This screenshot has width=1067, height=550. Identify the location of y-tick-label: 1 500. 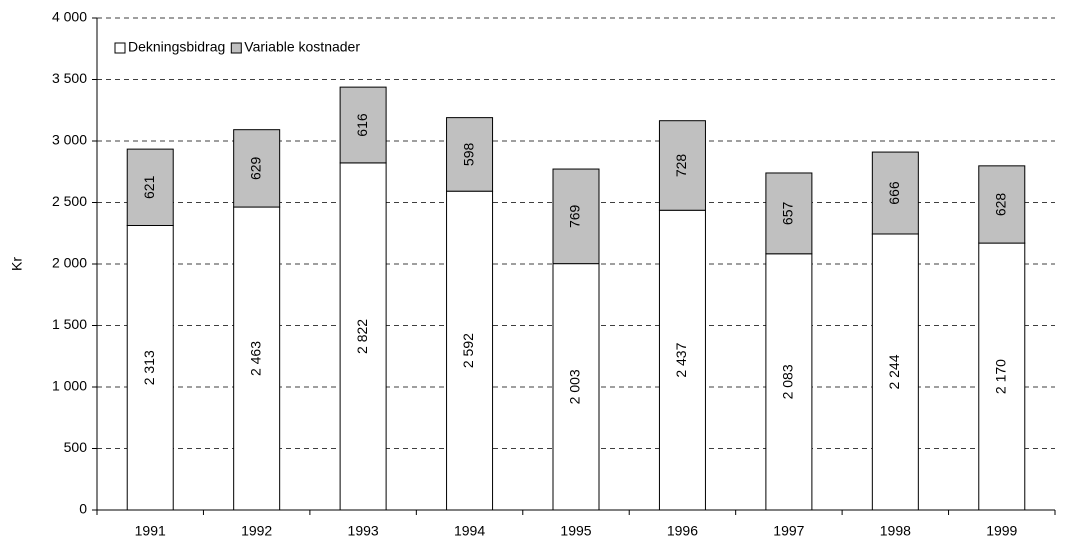
(69, 324).